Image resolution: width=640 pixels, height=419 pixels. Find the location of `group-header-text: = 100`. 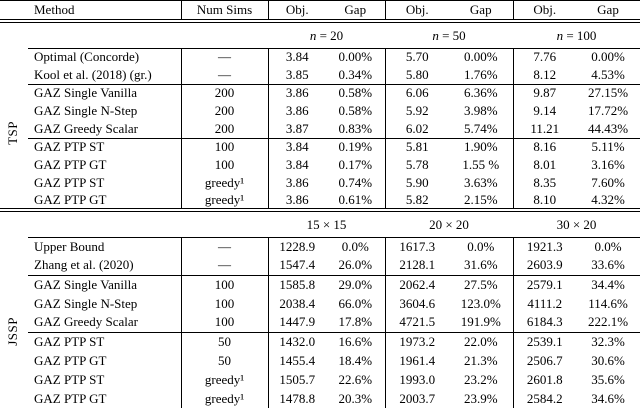

group-header-text: = 100 is located at coordinates (580, 35).